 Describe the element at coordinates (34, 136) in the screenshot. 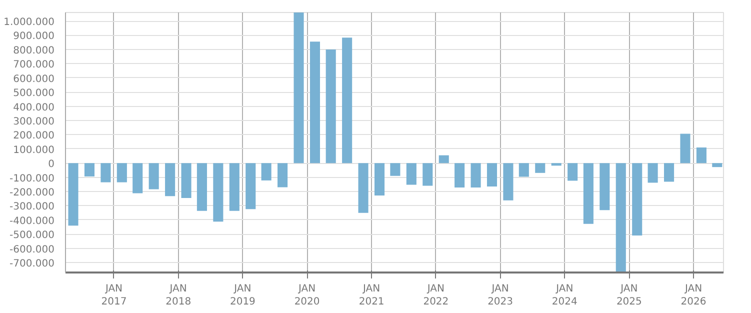

I see `y-tick-label: 200.000` at that location.